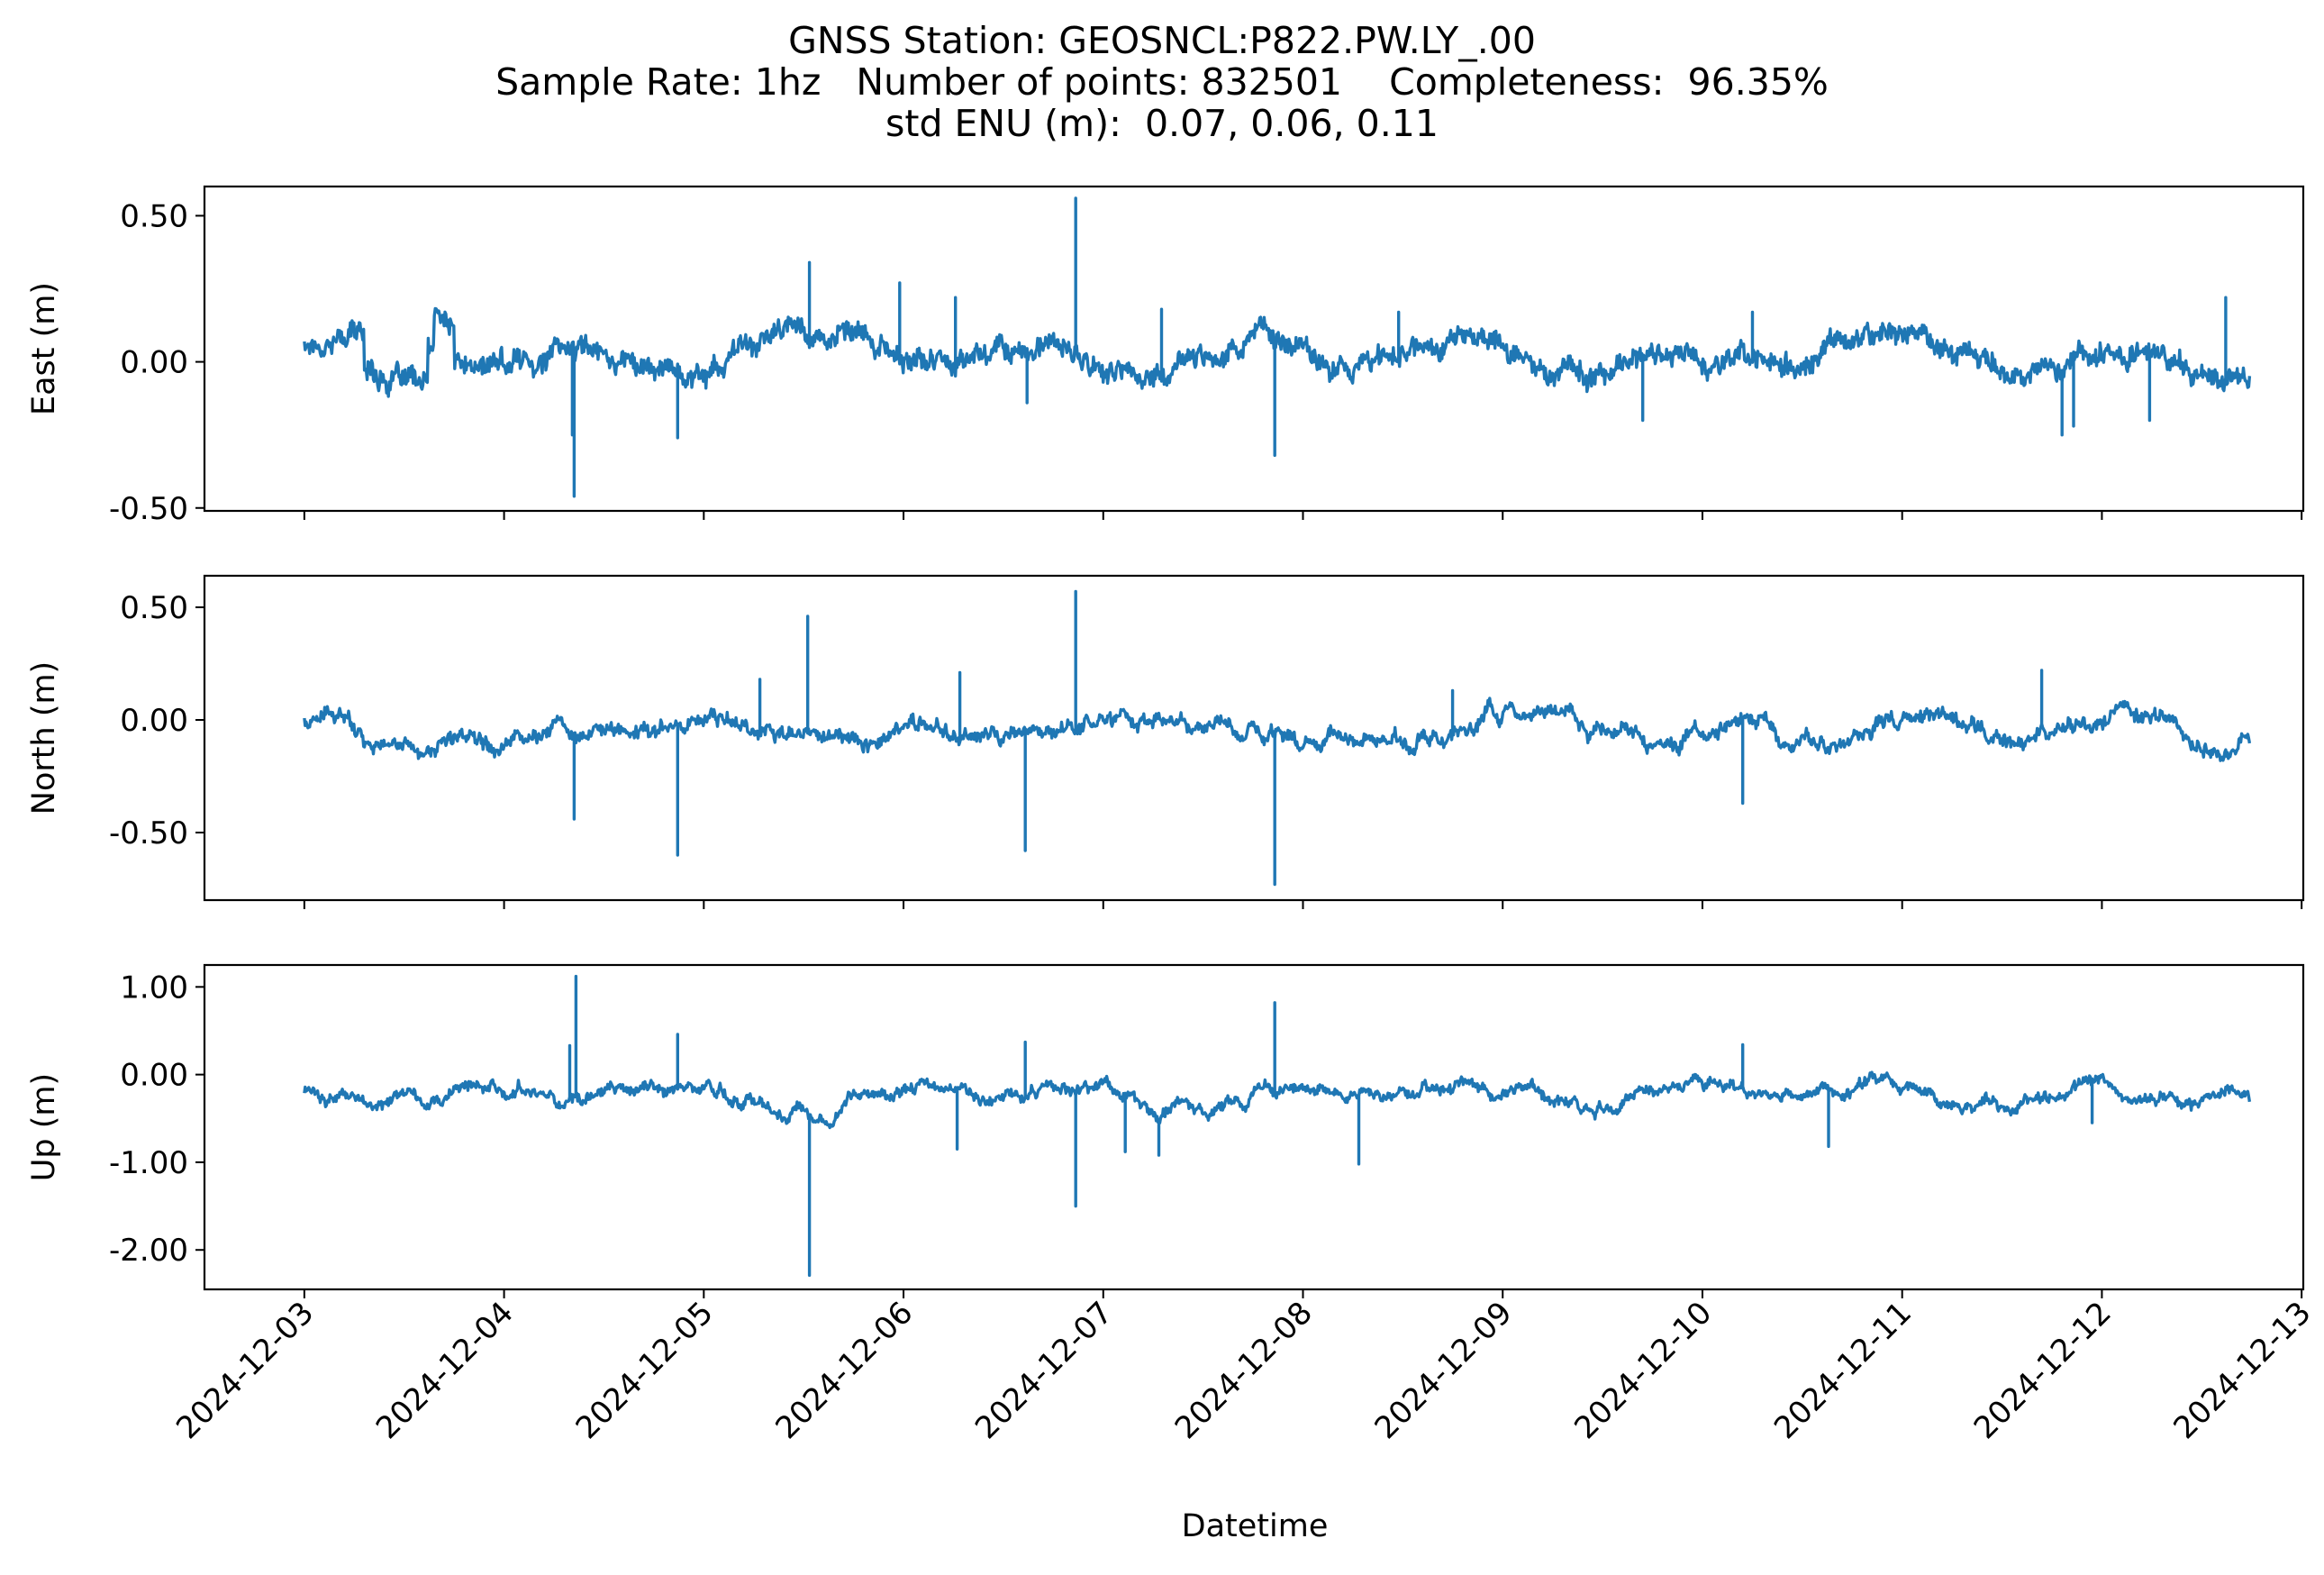  What do you see at coordinates (445, 1370) in the screenshot?
I see `x-tick-label-1: 2024-12-04` at bounding box center [445, 1370].